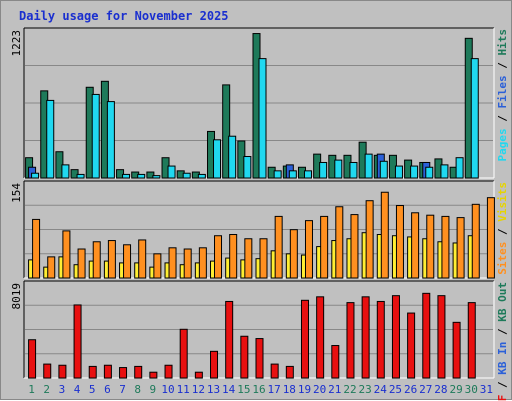 The image size is (512, 401). What do you see at coordinates (395, 389) in the screenshot?
I see `day-label: 25` at bounding box center [395, 389].